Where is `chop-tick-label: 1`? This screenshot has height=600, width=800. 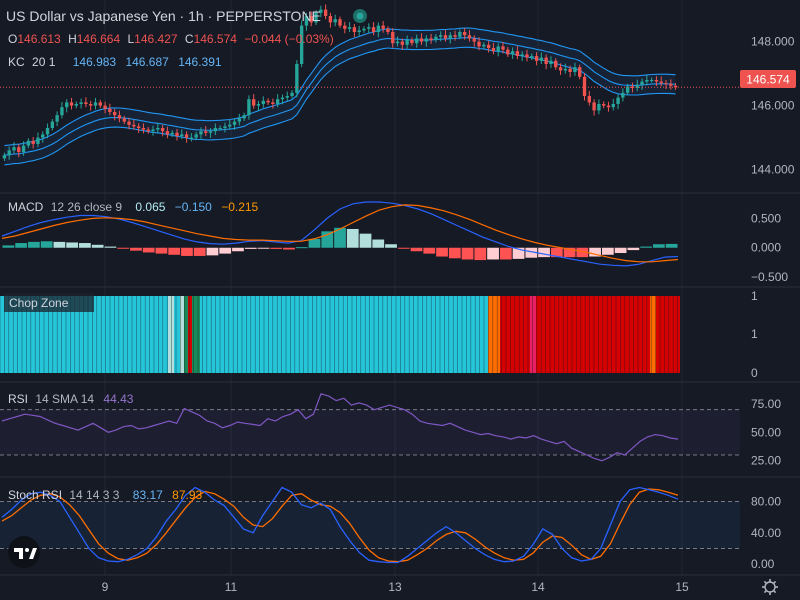
chop-tick-label: 1 is located at coordinates (754, 334).